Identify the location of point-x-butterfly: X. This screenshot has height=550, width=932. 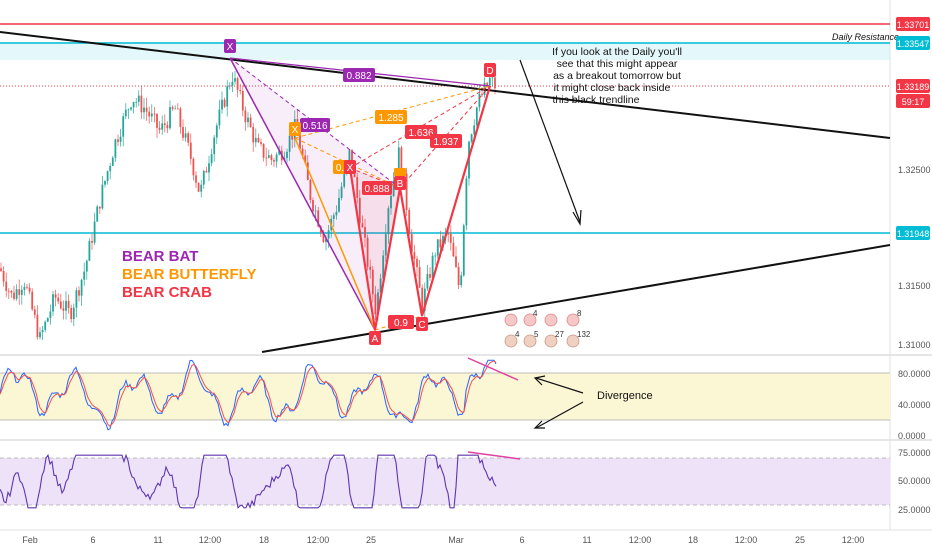
(295, 129).